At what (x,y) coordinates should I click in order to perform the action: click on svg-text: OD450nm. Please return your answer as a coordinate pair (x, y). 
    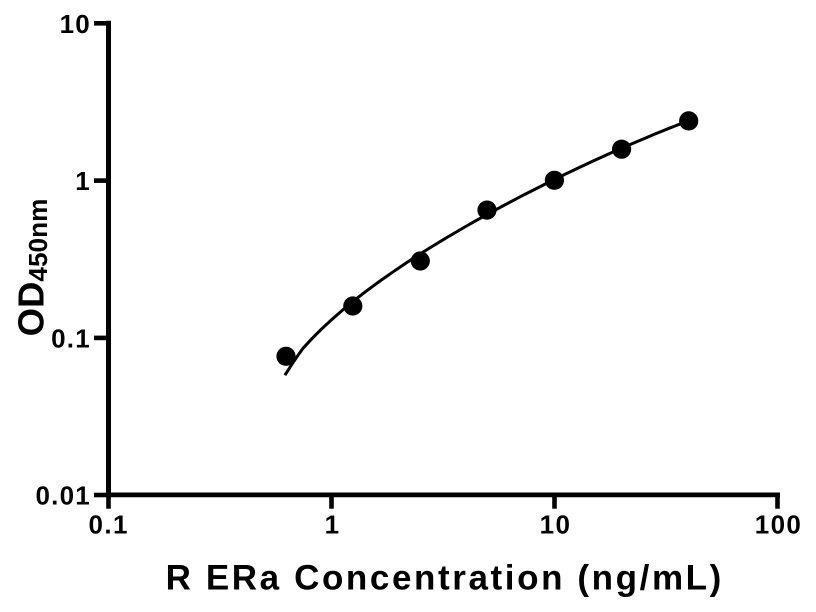
    Looking at the image, I should click on (32, 268).